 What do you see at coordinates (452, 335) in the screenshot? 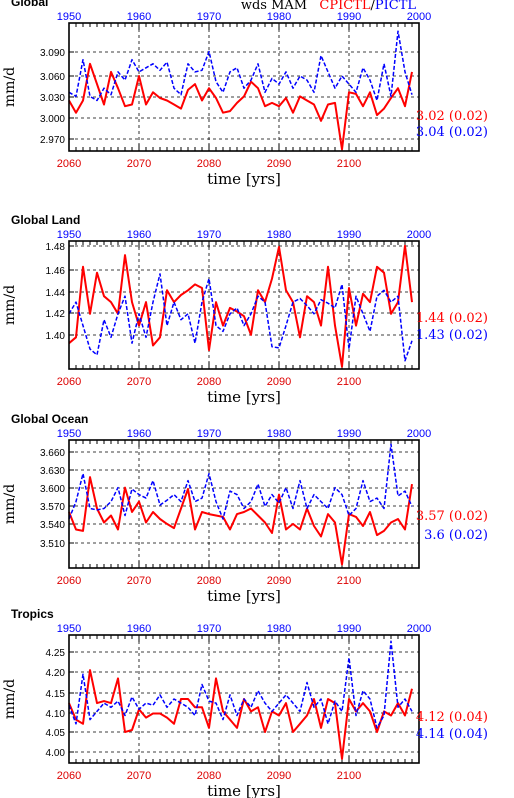
I see `stat-annotation: 1.43 (0.02)` at bounding box center [452, 335].